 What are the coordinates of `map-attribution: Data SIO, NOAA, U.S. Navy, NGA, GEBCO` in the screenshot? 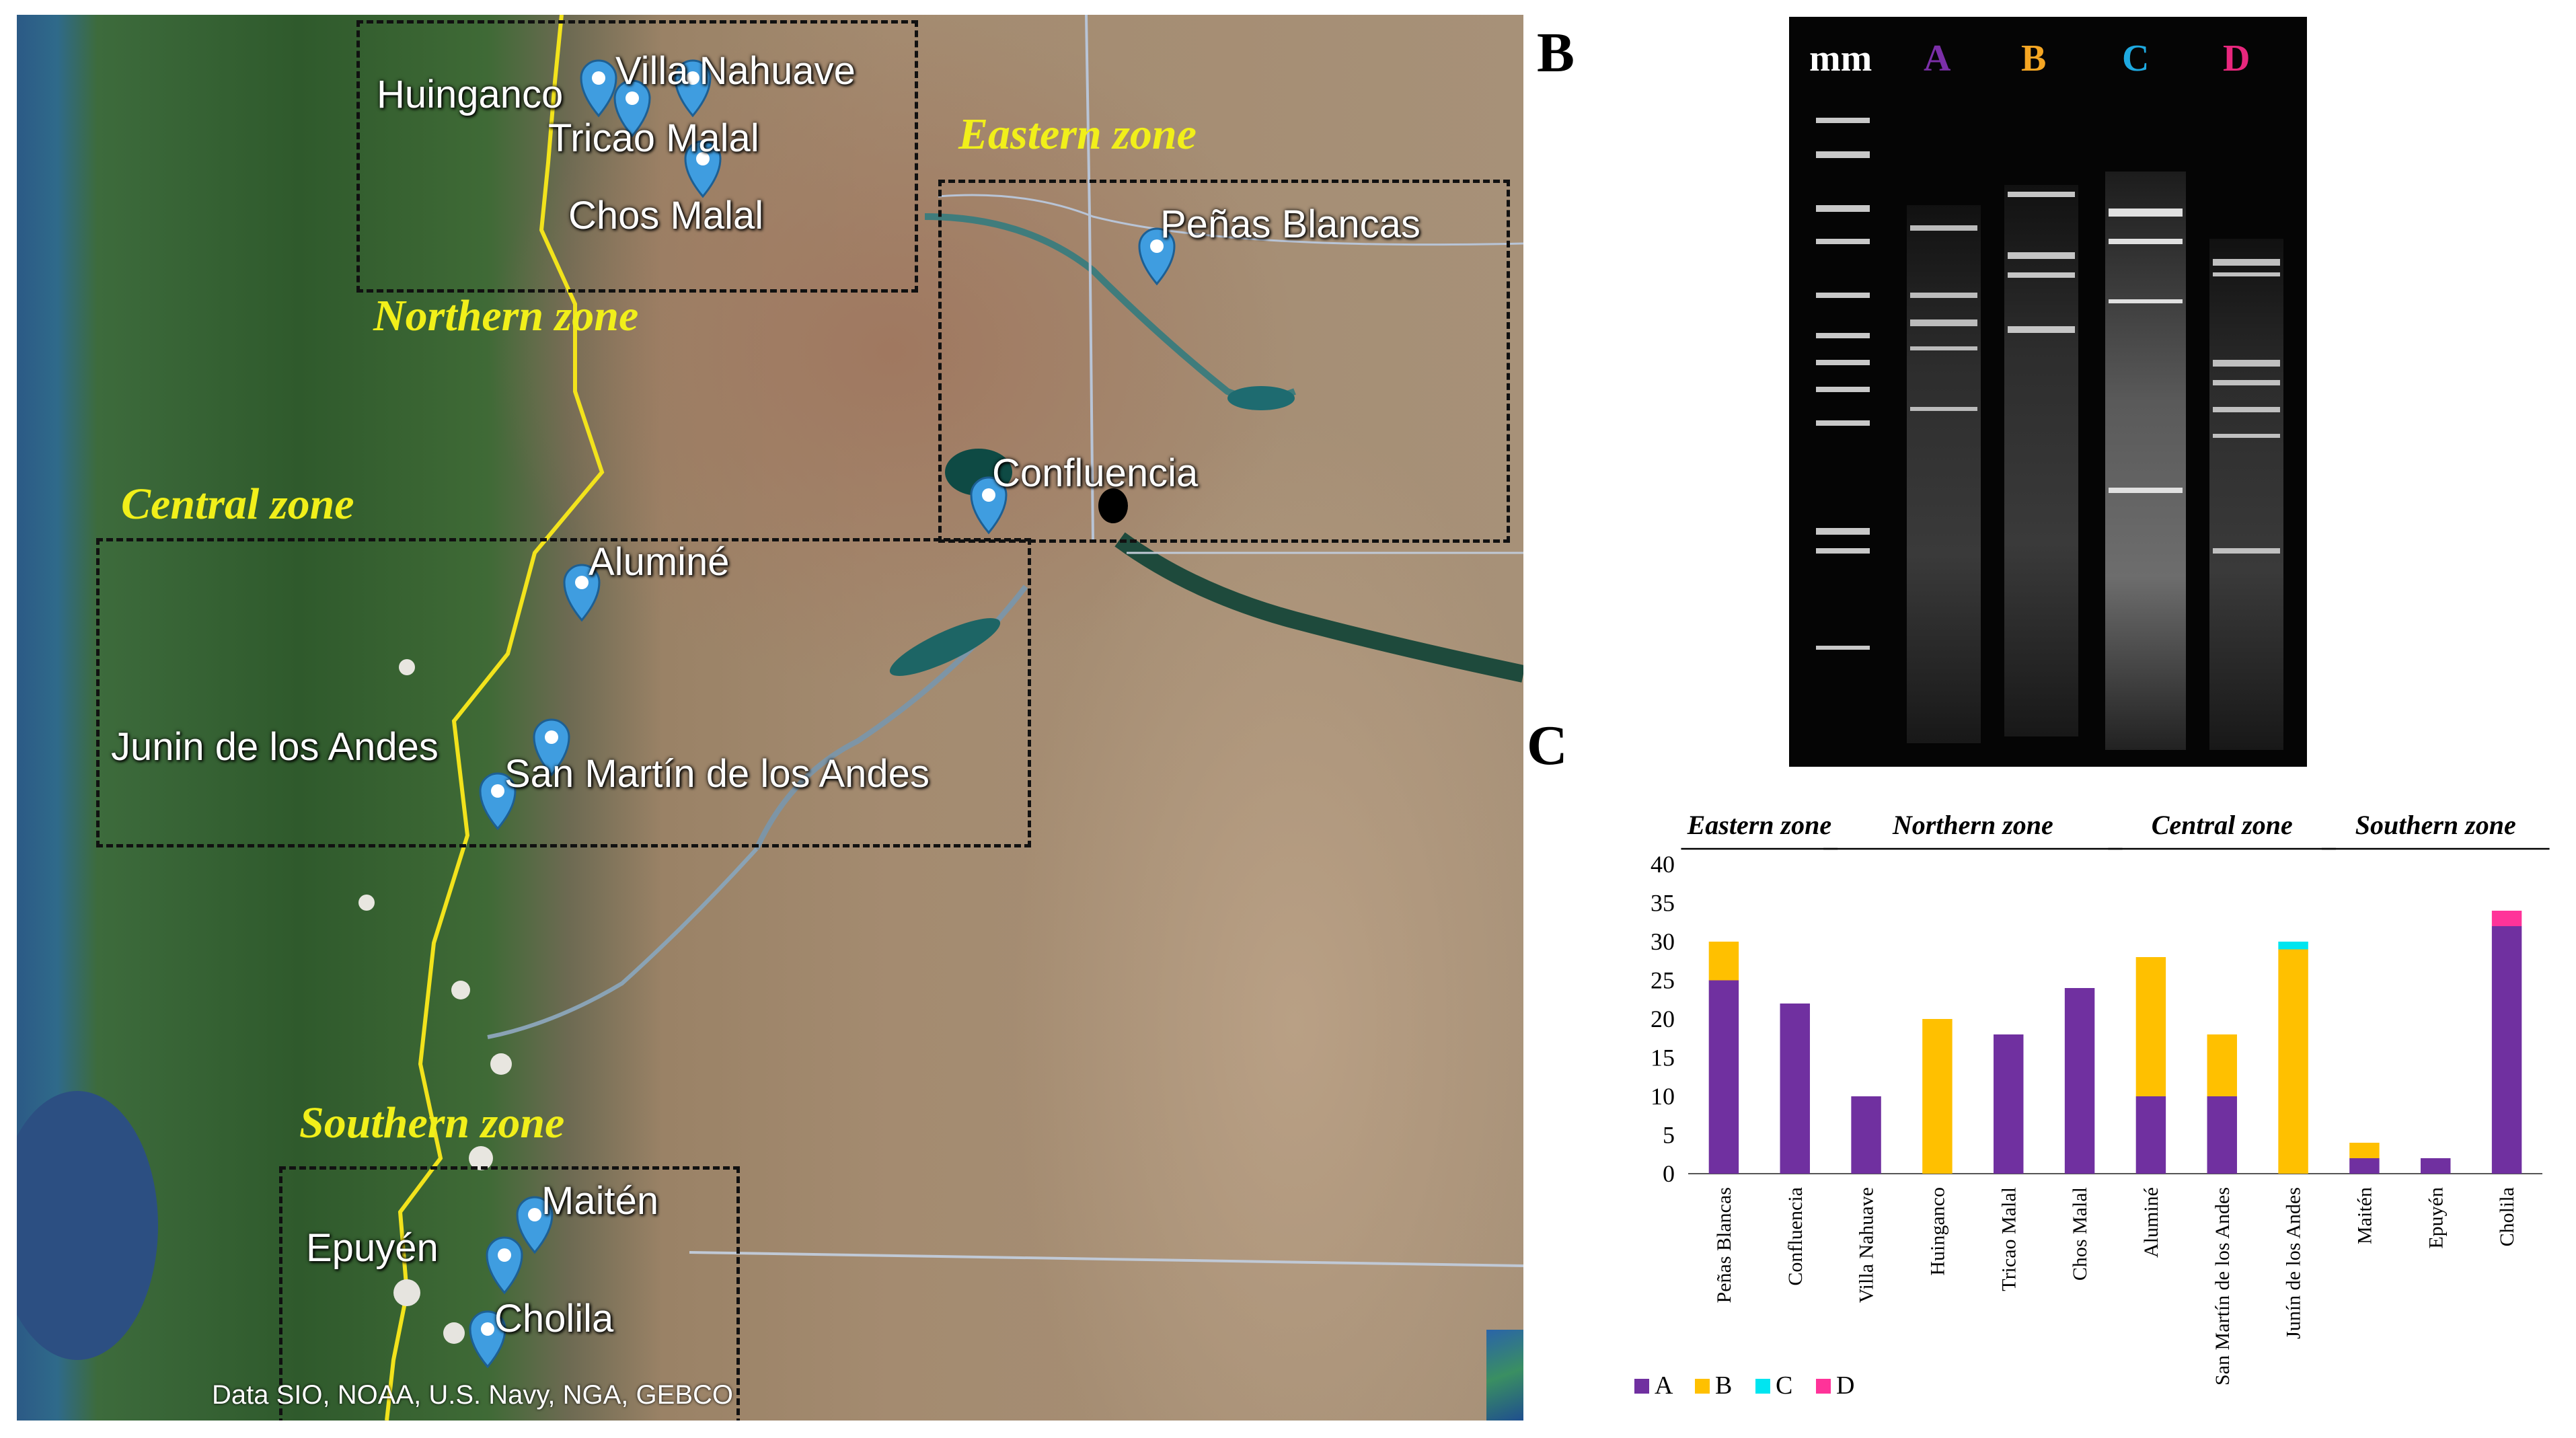 It's located at (472, 1395).